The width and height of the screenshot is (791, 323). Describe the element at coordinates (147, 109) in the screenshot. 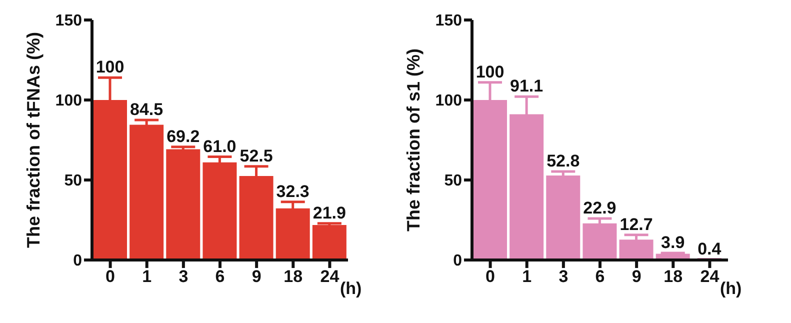

I see `data-label: 84.5` at that location.